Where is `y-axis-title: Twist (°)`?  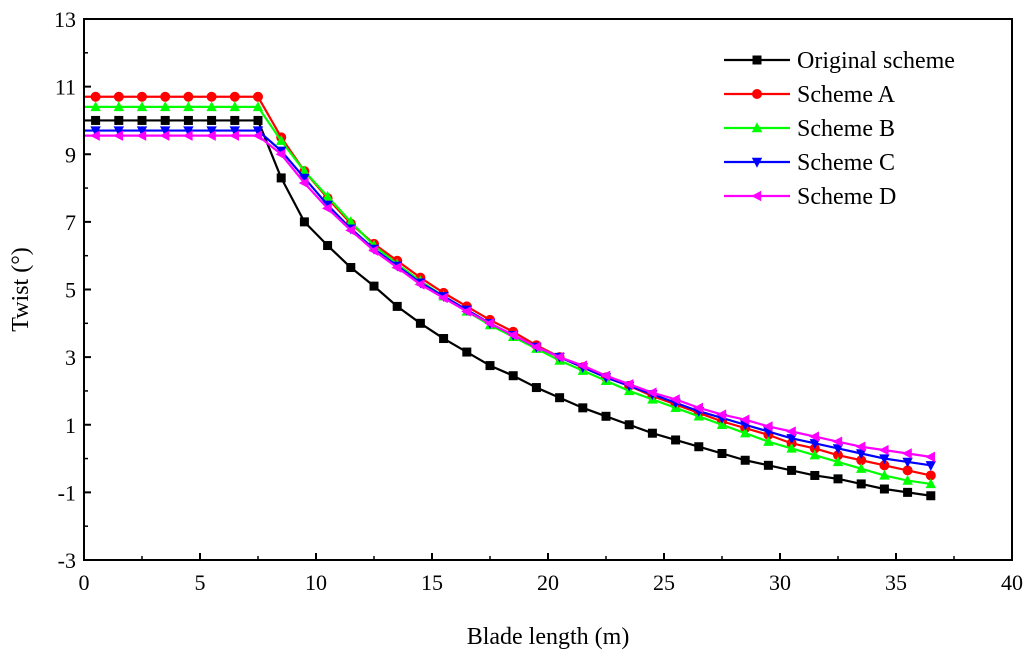 y-axis-title: Twist (°) is located at coordinates (21, 289).